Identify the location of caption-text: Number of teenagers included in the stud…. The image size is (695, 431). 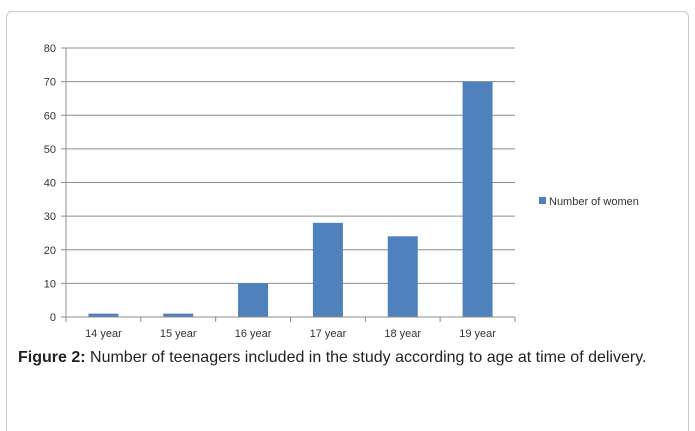
(366, 357).